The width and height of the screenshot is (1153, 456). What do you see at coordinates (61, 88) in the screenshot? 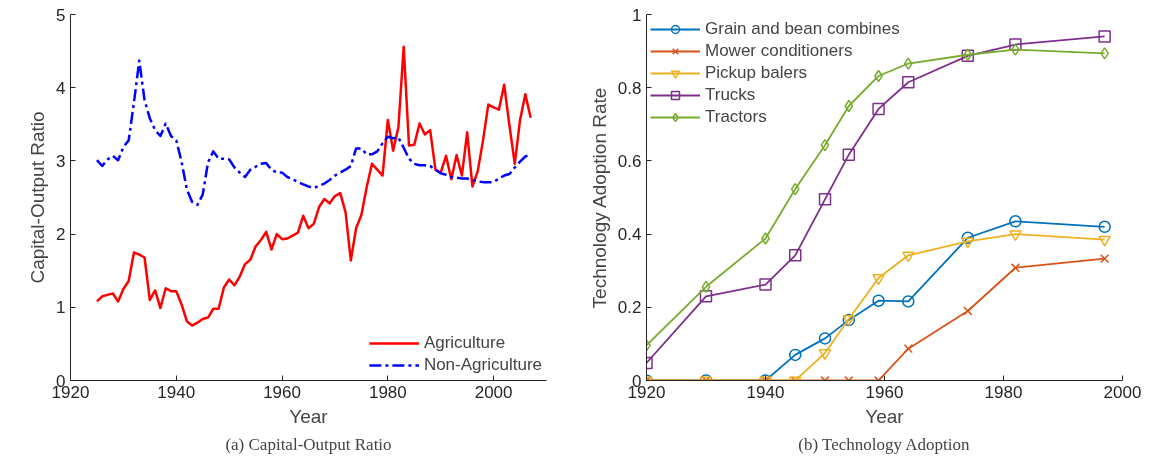
I see `y-tick-label: 4` at bounding box center [61, 88].